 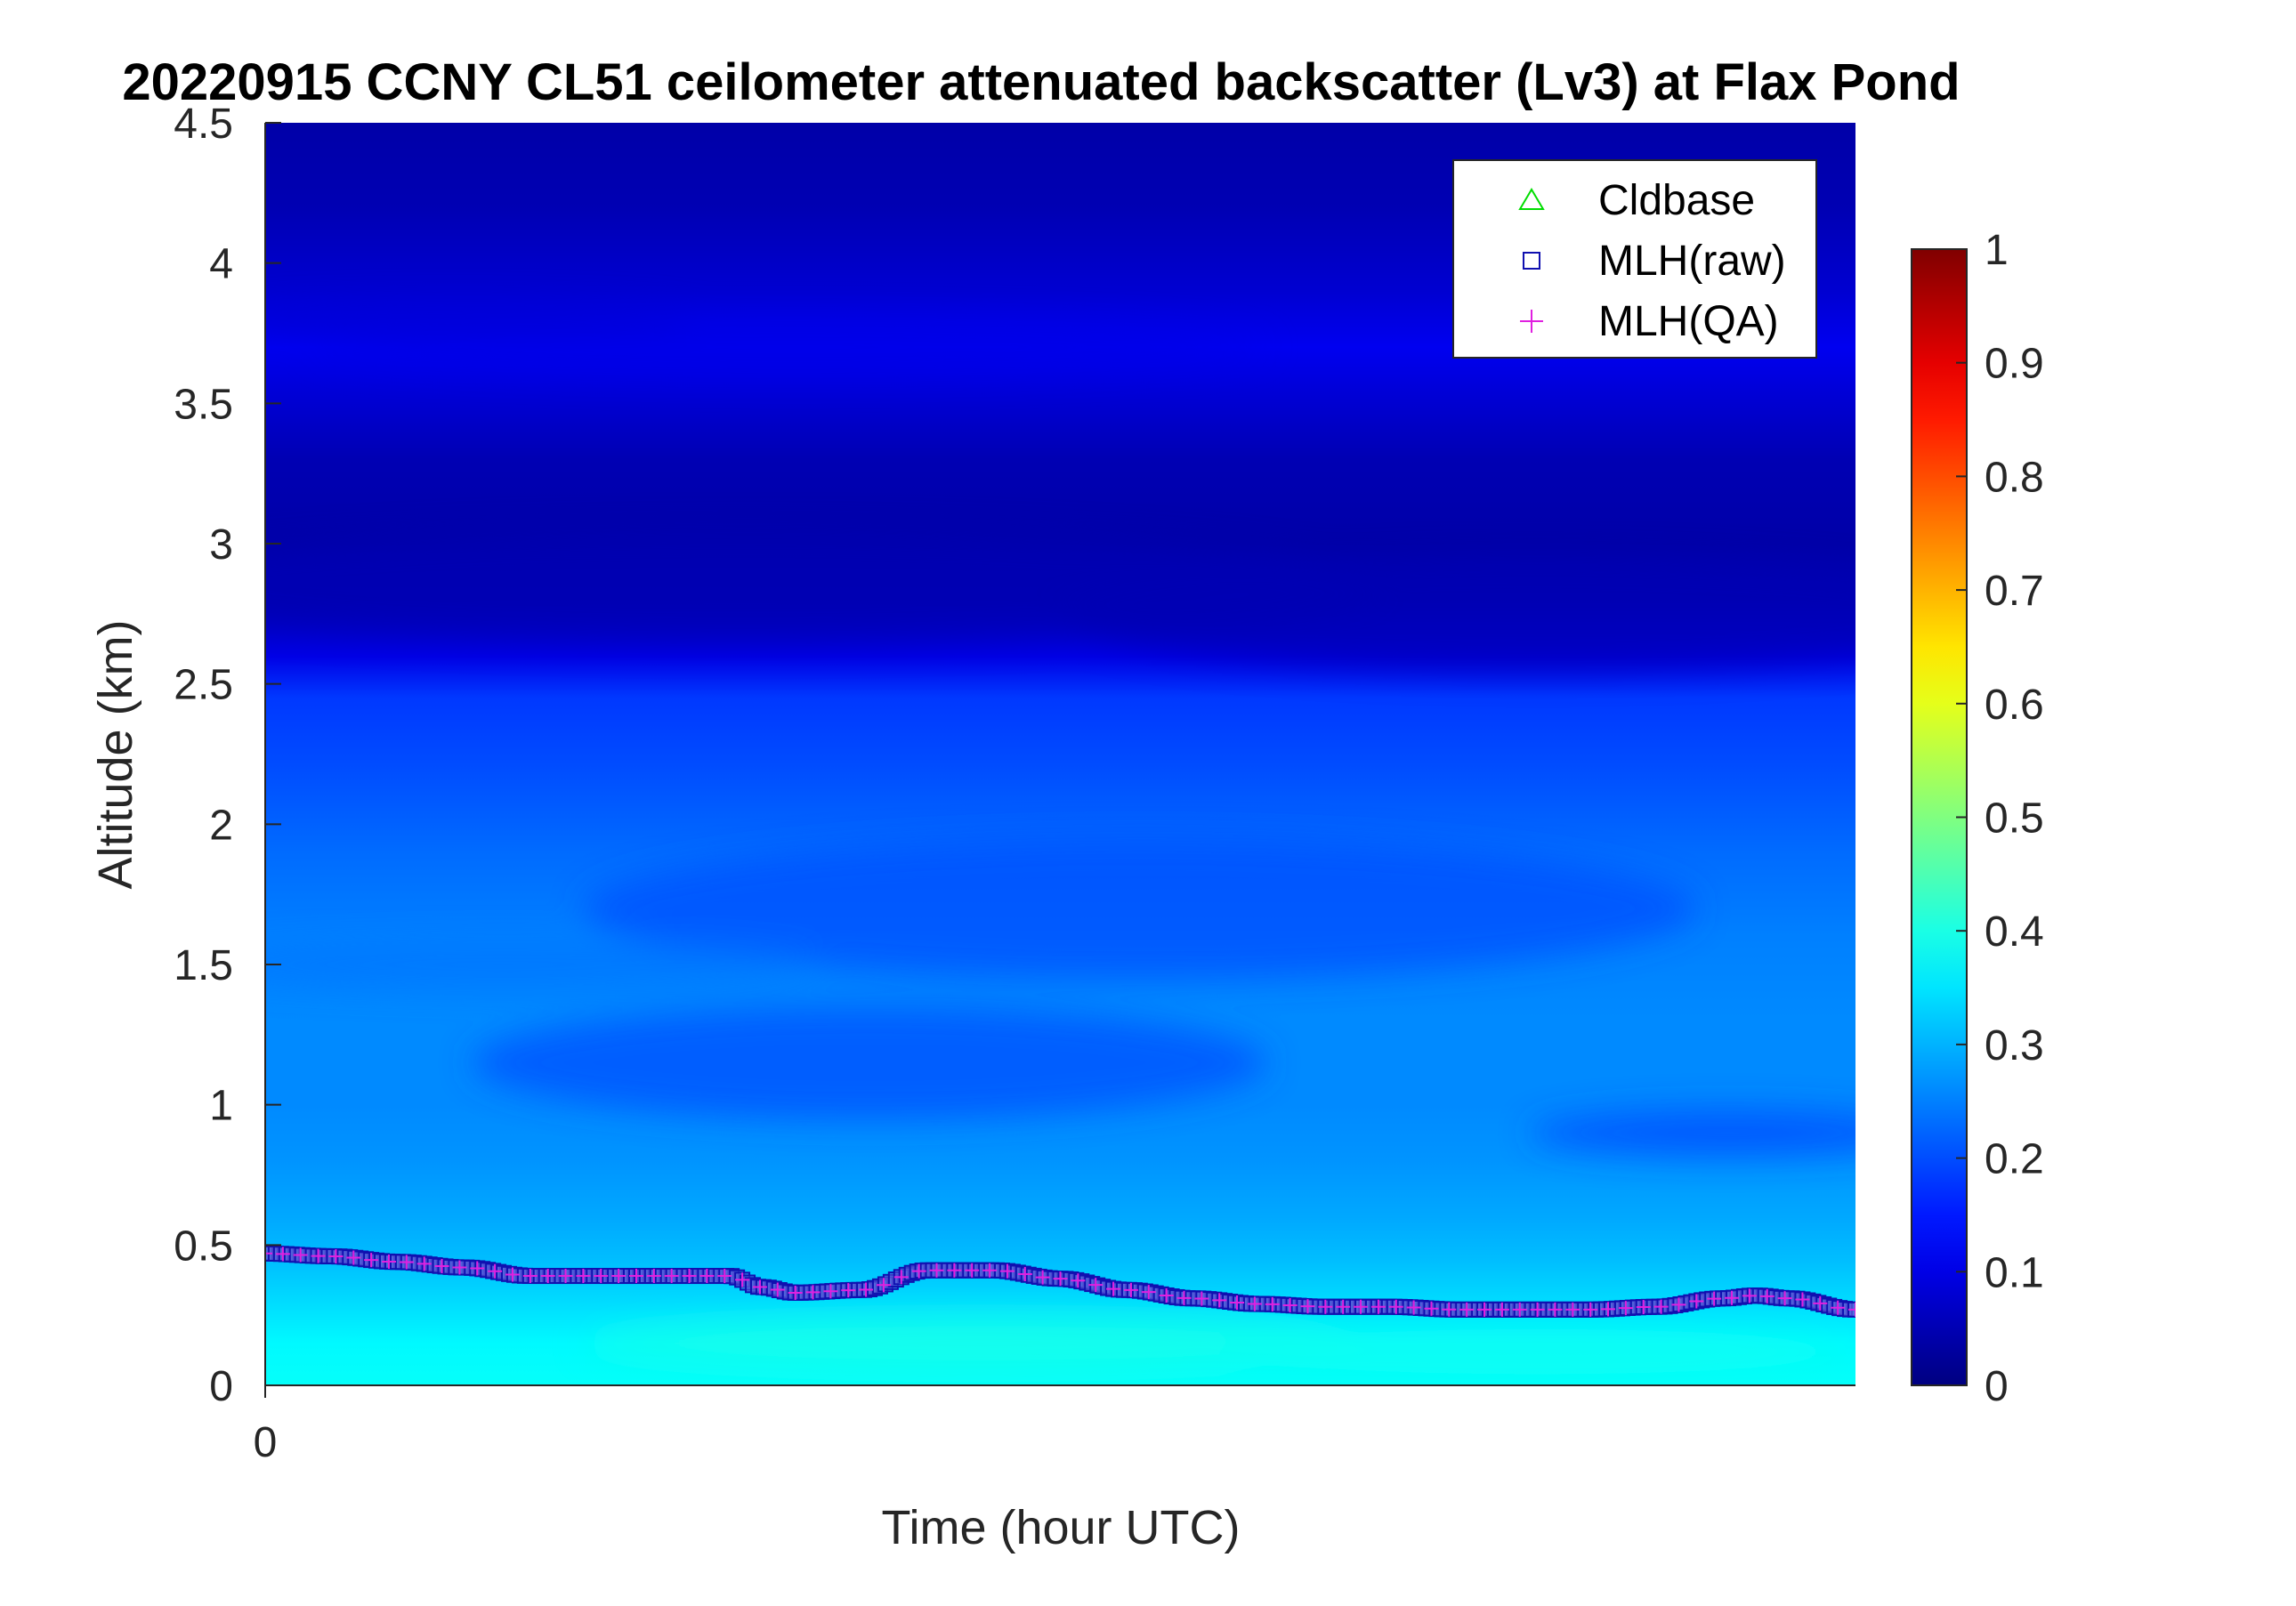 What do you see at coordinates (1692, 261) in the screenshot?
I see `legend-entry-label: MLH(raw)` at bounding box center [1692, 261].